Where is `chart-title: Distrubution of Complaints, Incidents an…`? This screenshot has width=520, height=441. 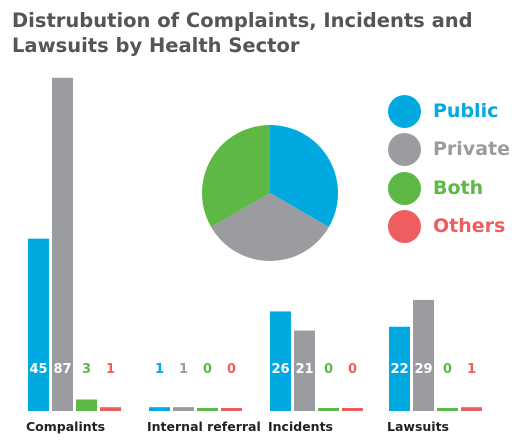
chart-title: Distrubution of Complaints, Incidents an… is located at coordinates (242, 33).